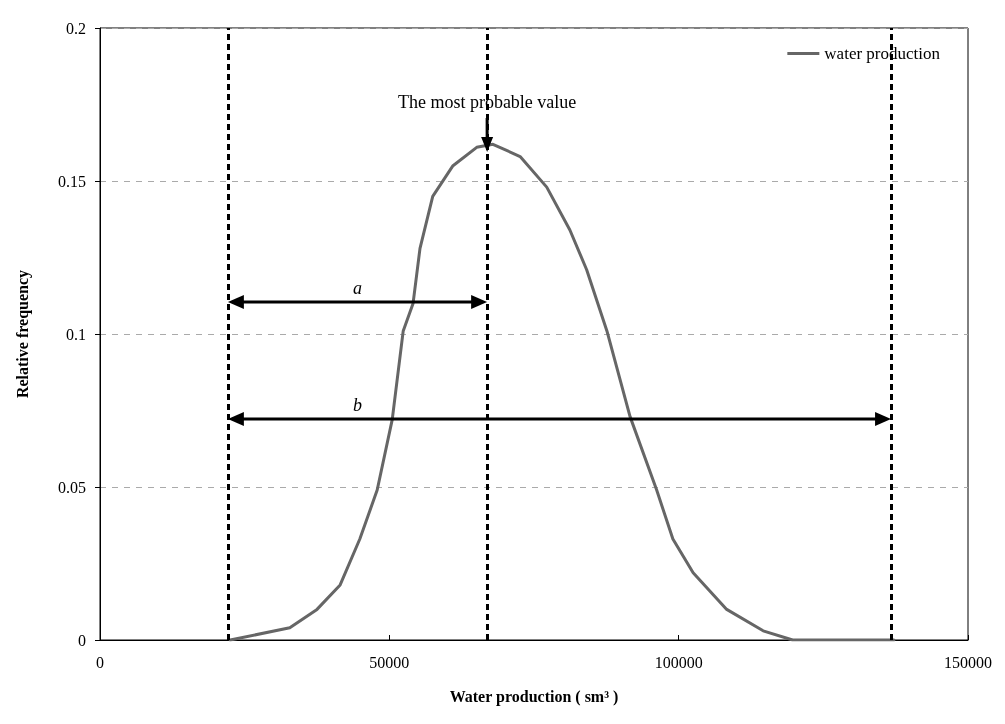 Image resolution: width=1005 pixels, height=724 pixels. What do you see at coordinates (22, 334) in the screenshot?
I see `y-axis-title: Relative frequency` at bounding box center [22, 334].